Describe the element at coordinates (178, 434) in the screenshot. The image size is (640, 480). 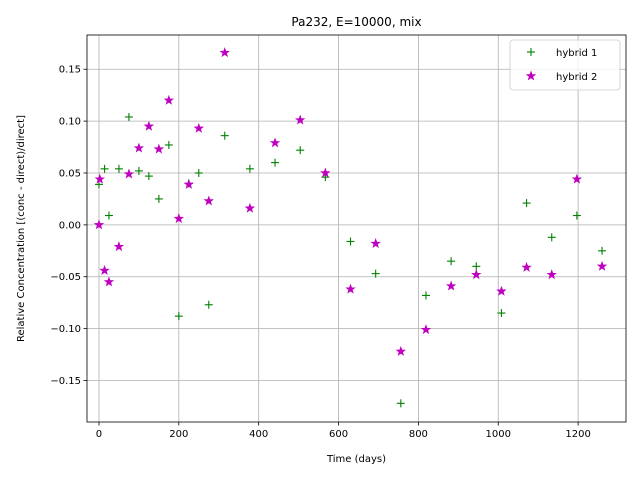
I see `x-tick-label: 200` at that location.